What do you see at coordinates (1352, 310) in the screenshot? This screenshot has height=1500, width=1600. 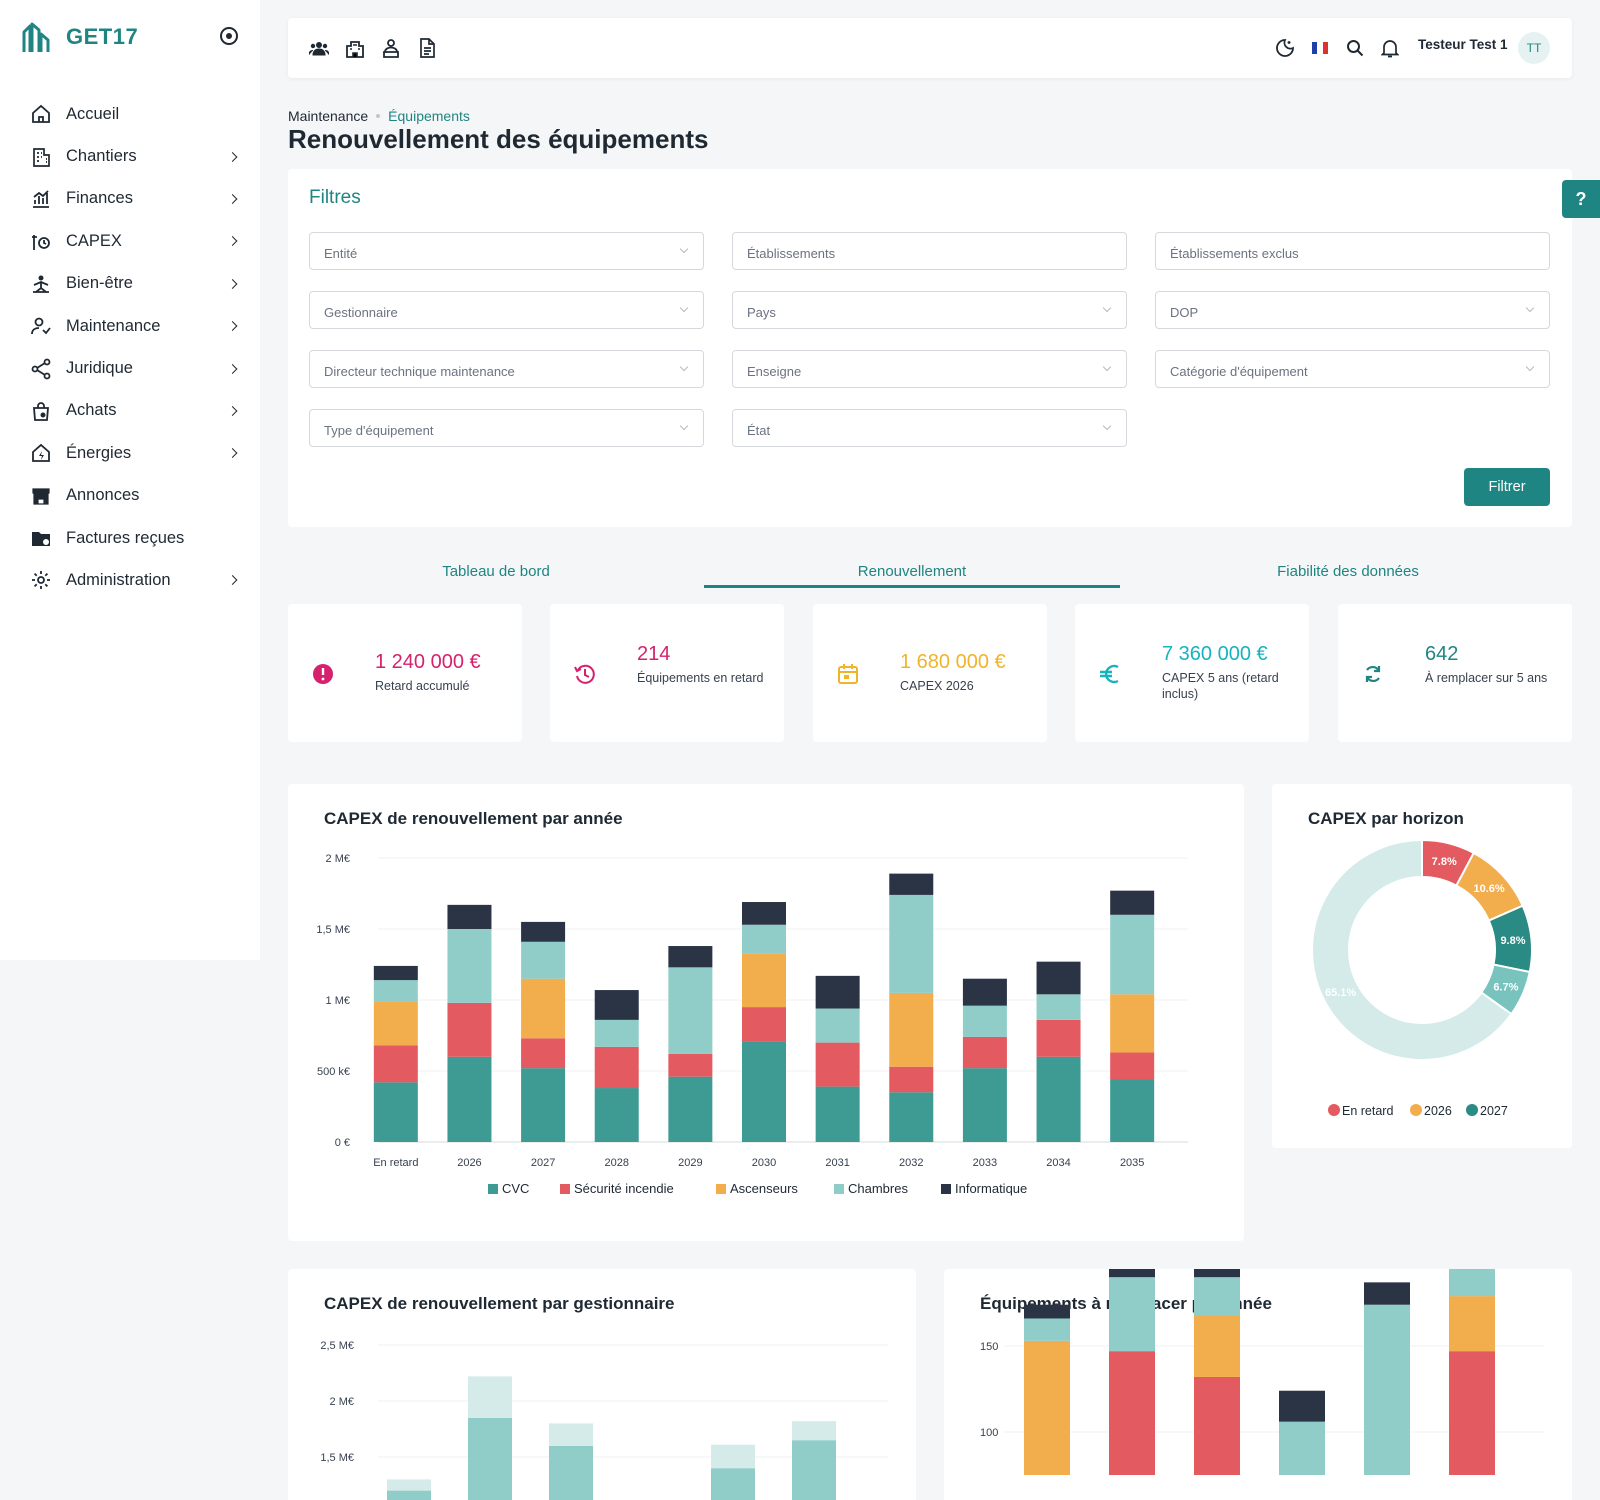 I see `filter-dop: DOP` at bounding box center [1352, 310].